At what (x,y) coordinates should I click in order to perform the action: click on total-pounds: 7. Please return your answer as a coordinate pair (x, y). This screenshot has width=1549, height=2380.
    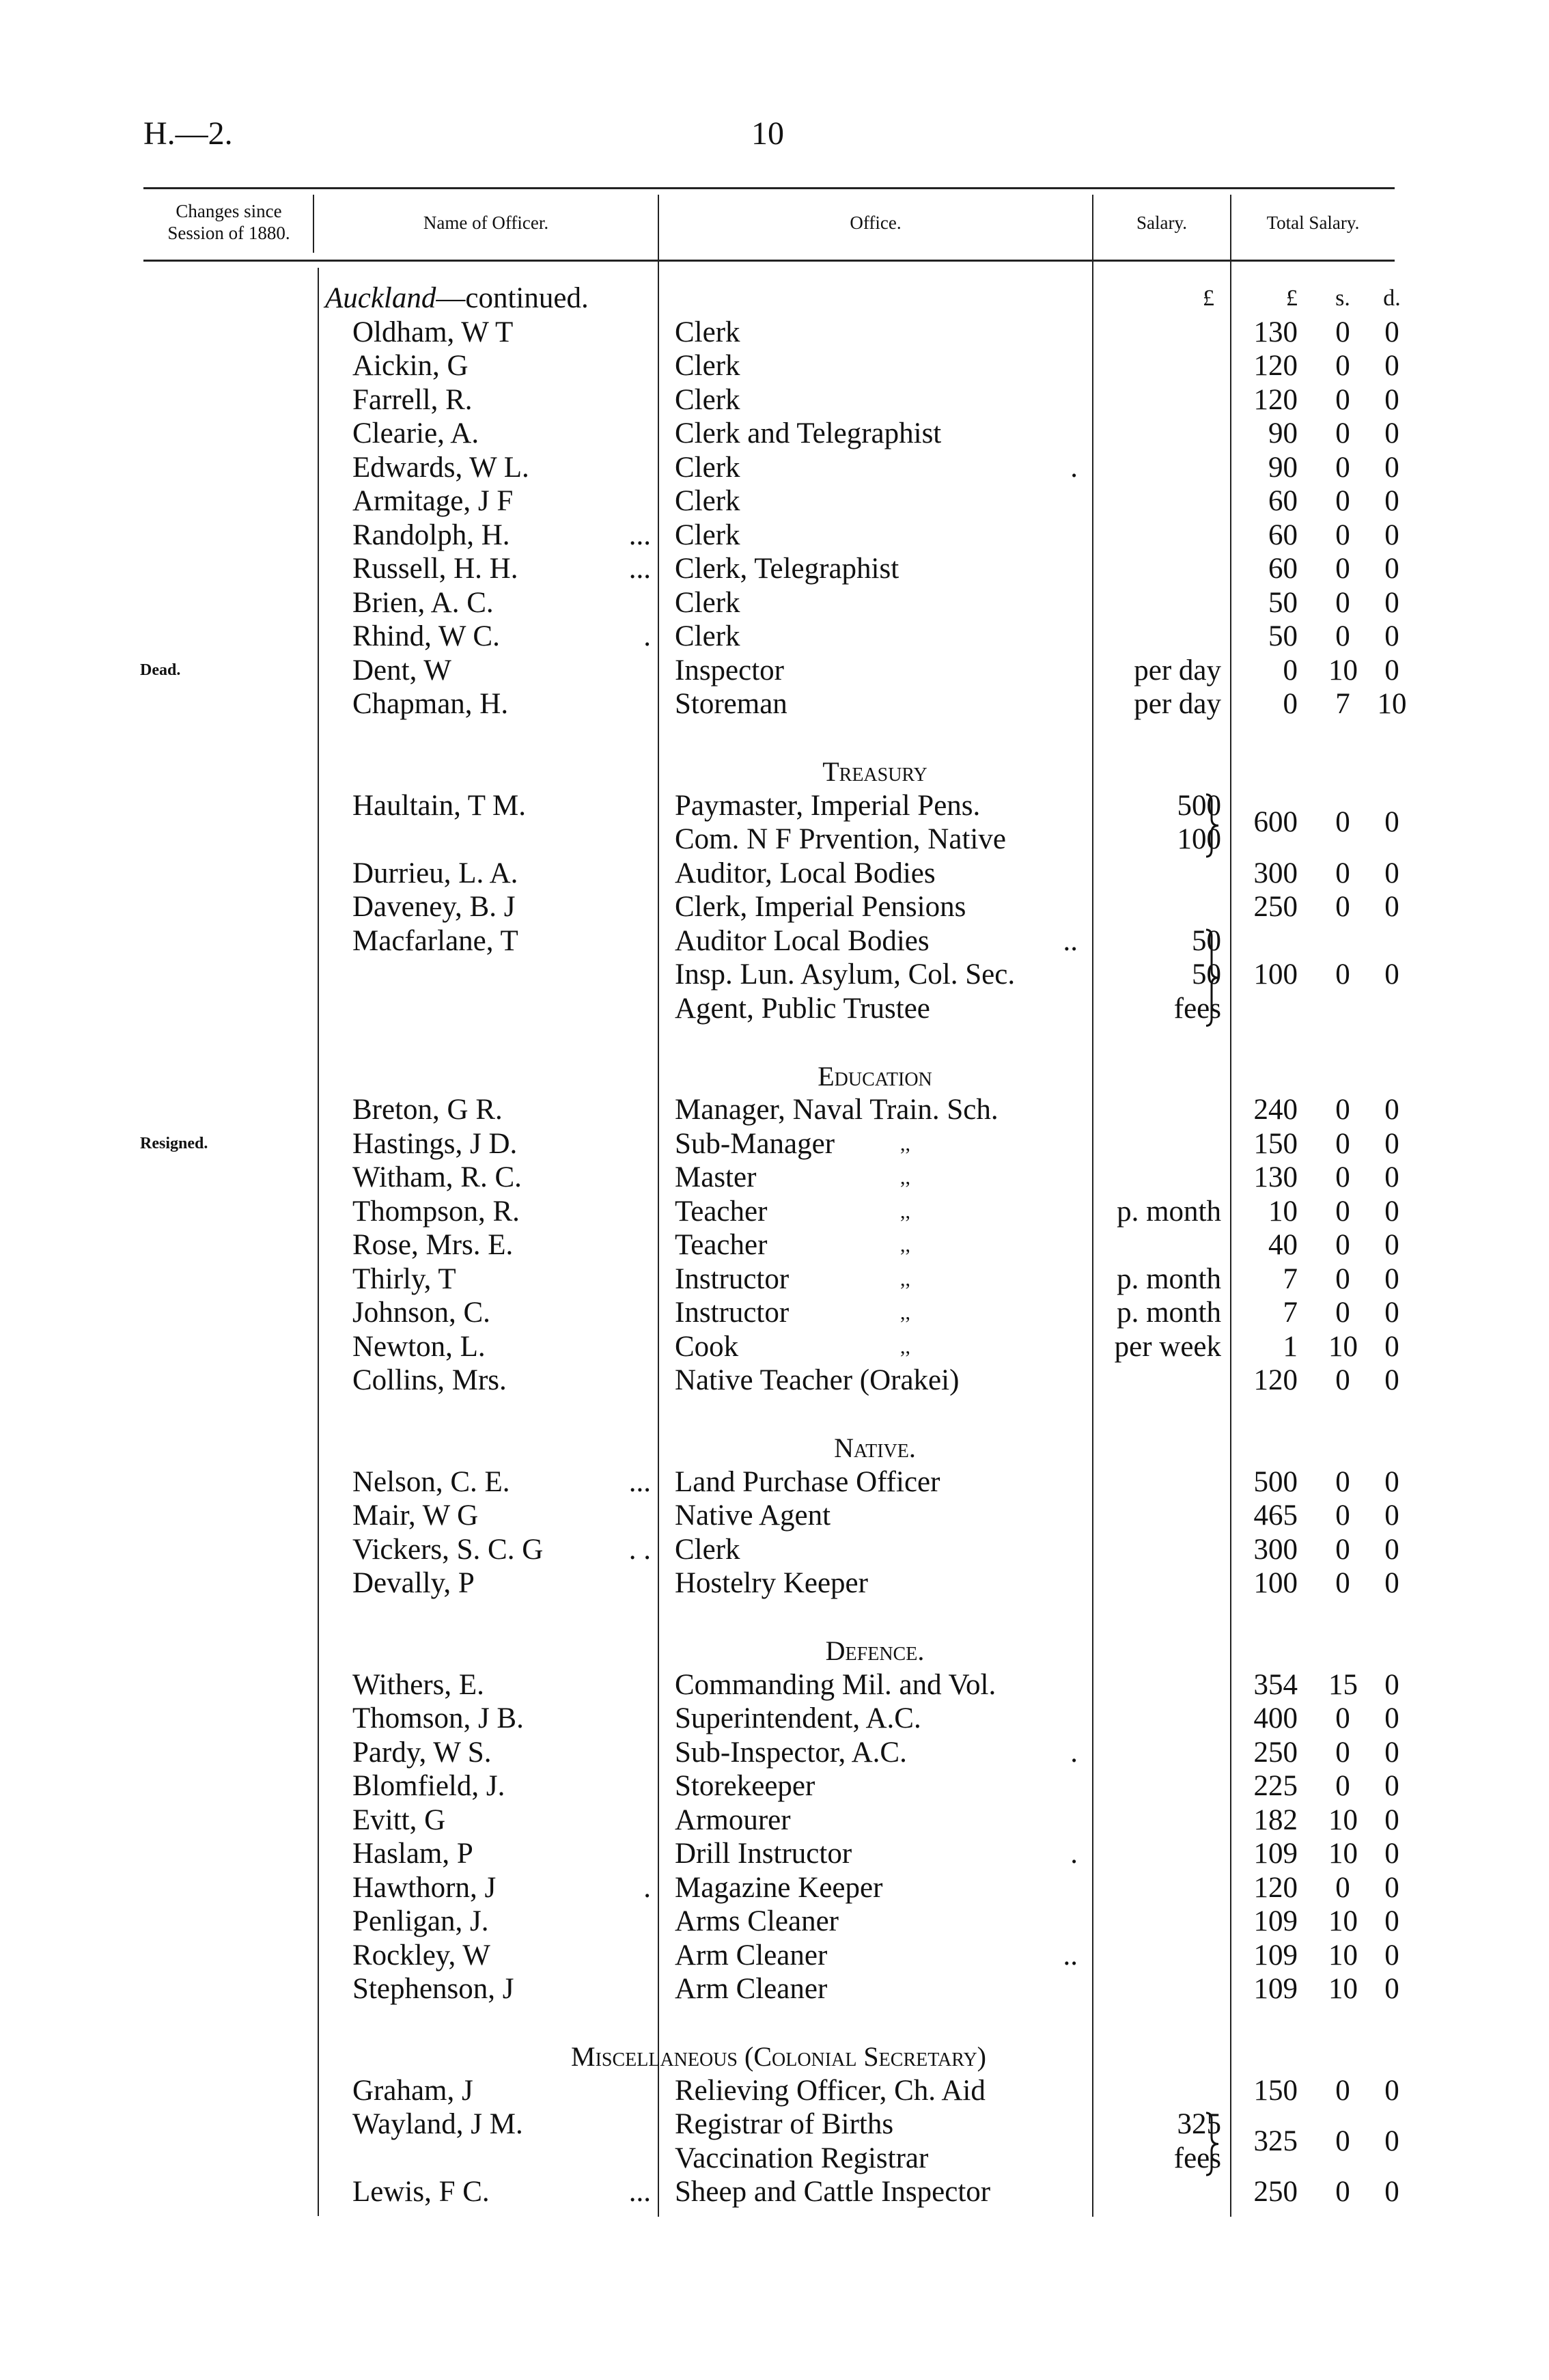
    Looking at the image, I should click on (1290, 1278).